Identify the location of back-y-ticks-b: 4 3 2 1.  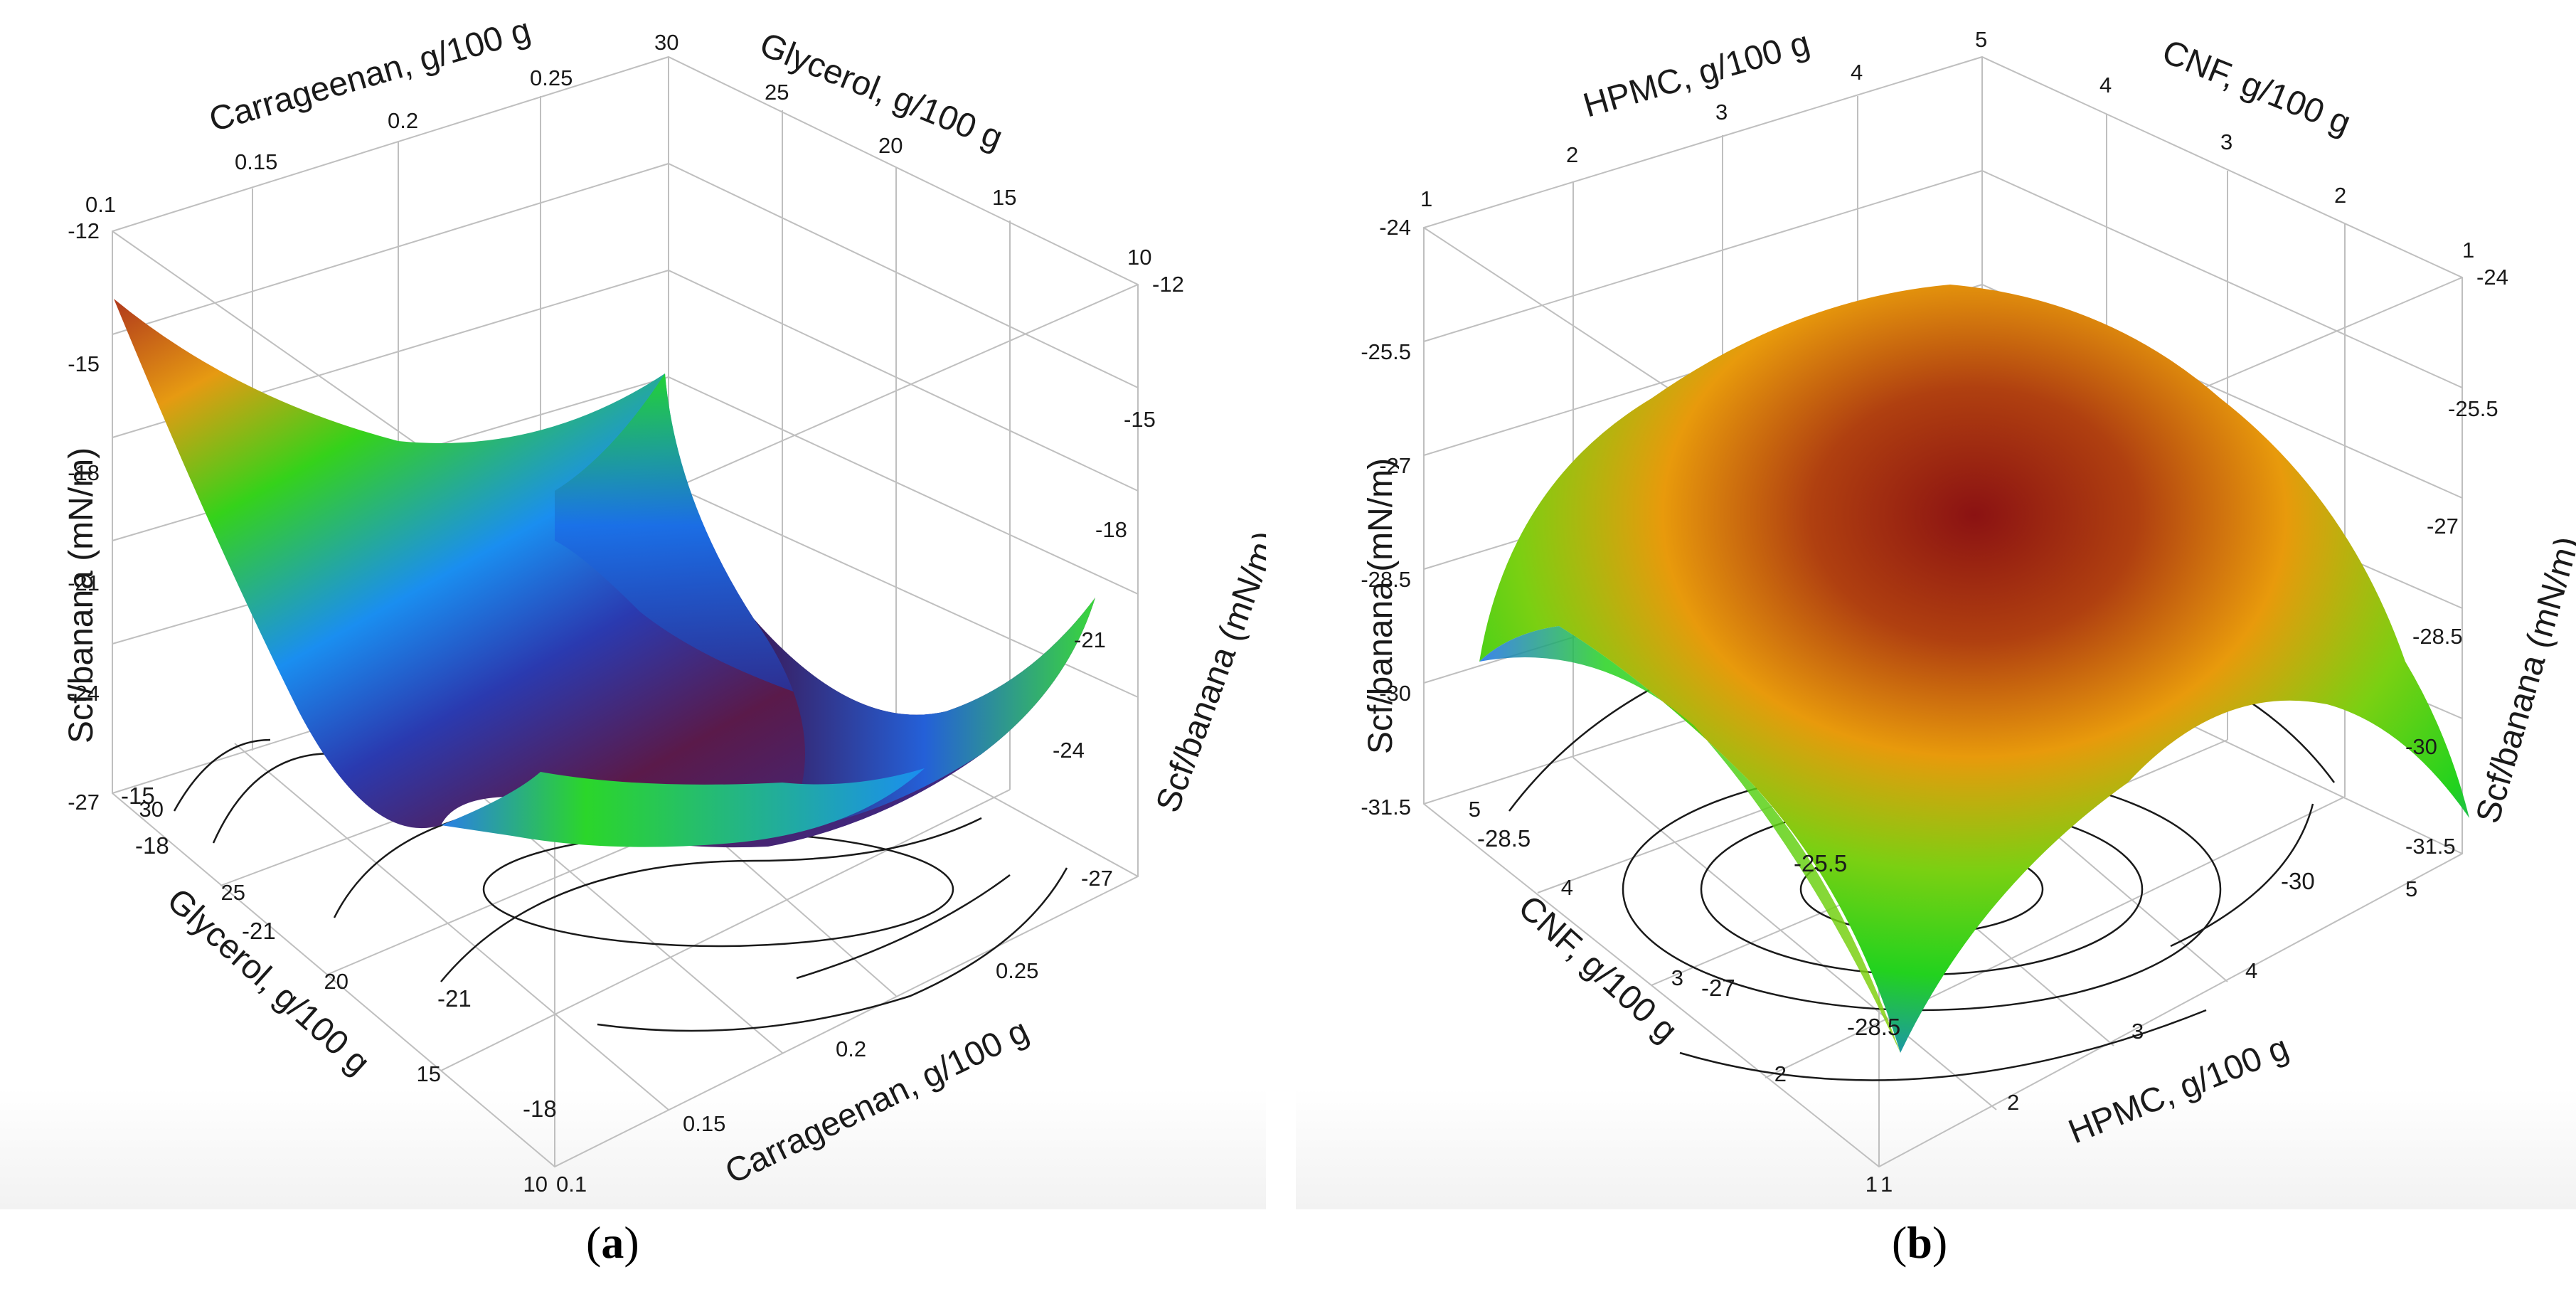
(2286, 168).